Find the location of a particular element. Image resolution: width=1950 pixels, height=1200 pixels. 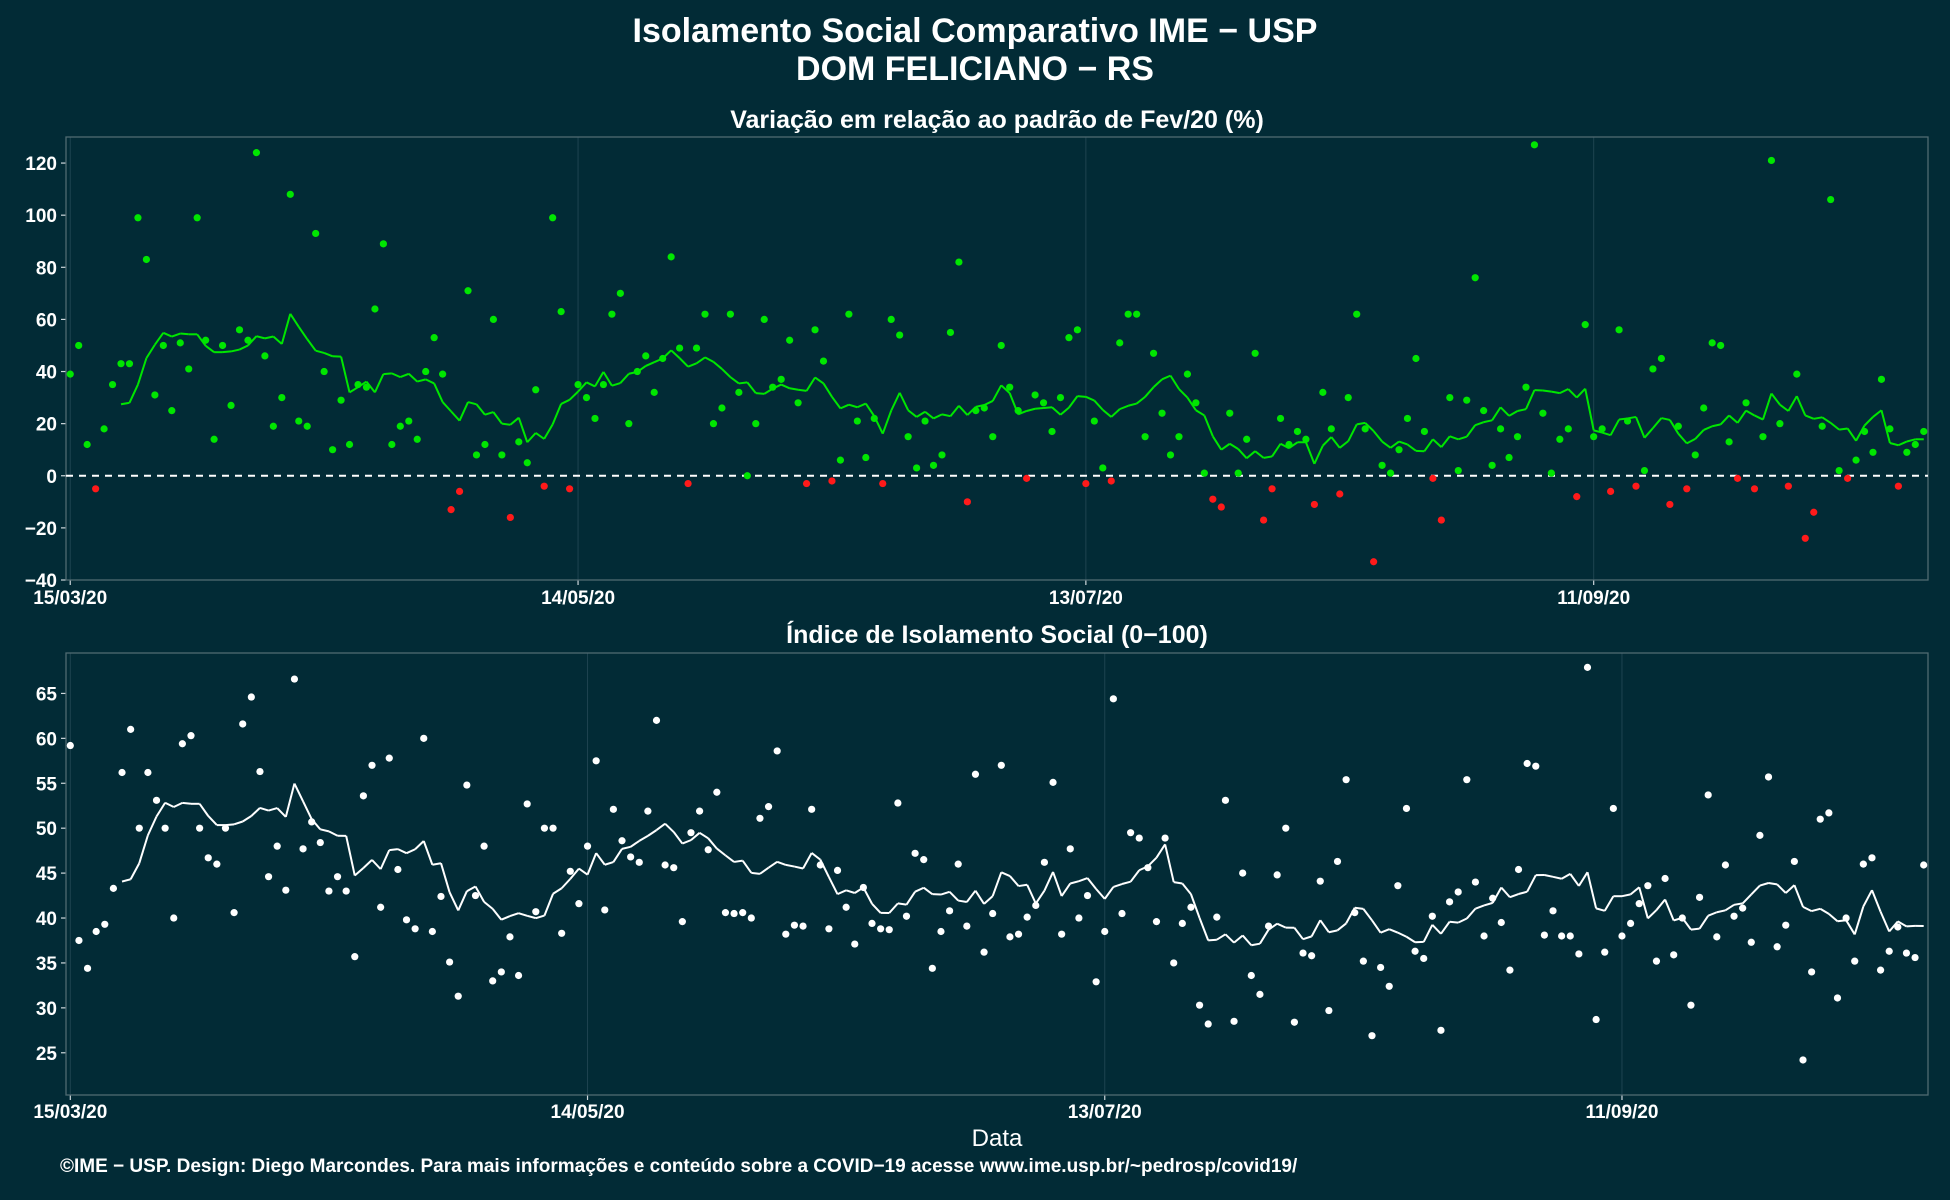

y-tick-label: 0 is located at coordinates (51, 477).